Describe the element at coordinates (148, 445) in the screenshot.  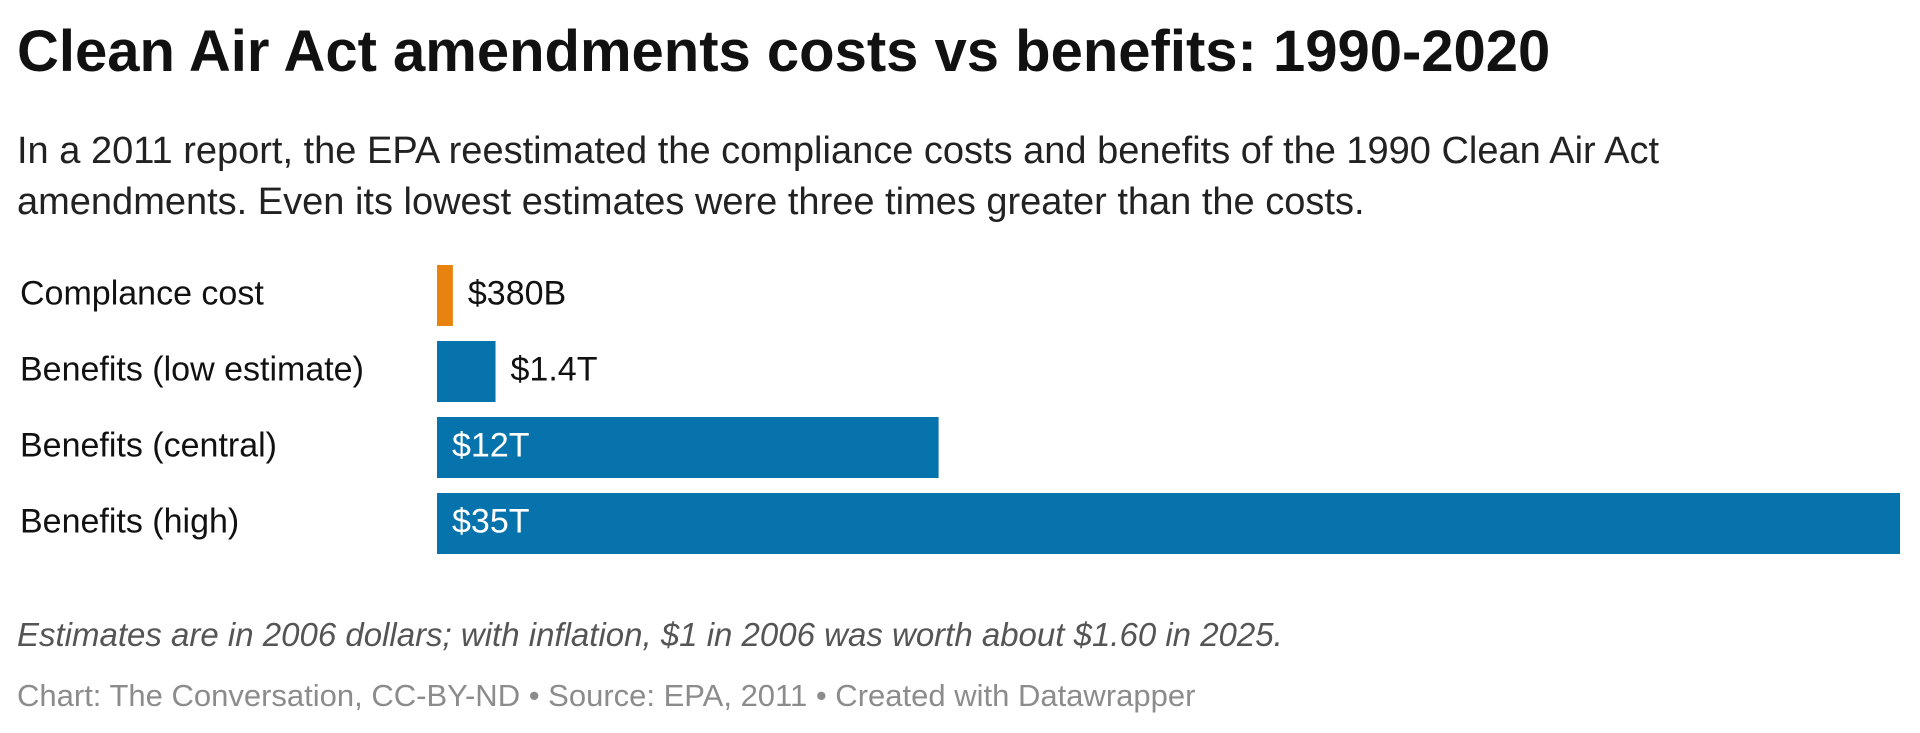
I see `category-label: Benefits (central)` at that location.